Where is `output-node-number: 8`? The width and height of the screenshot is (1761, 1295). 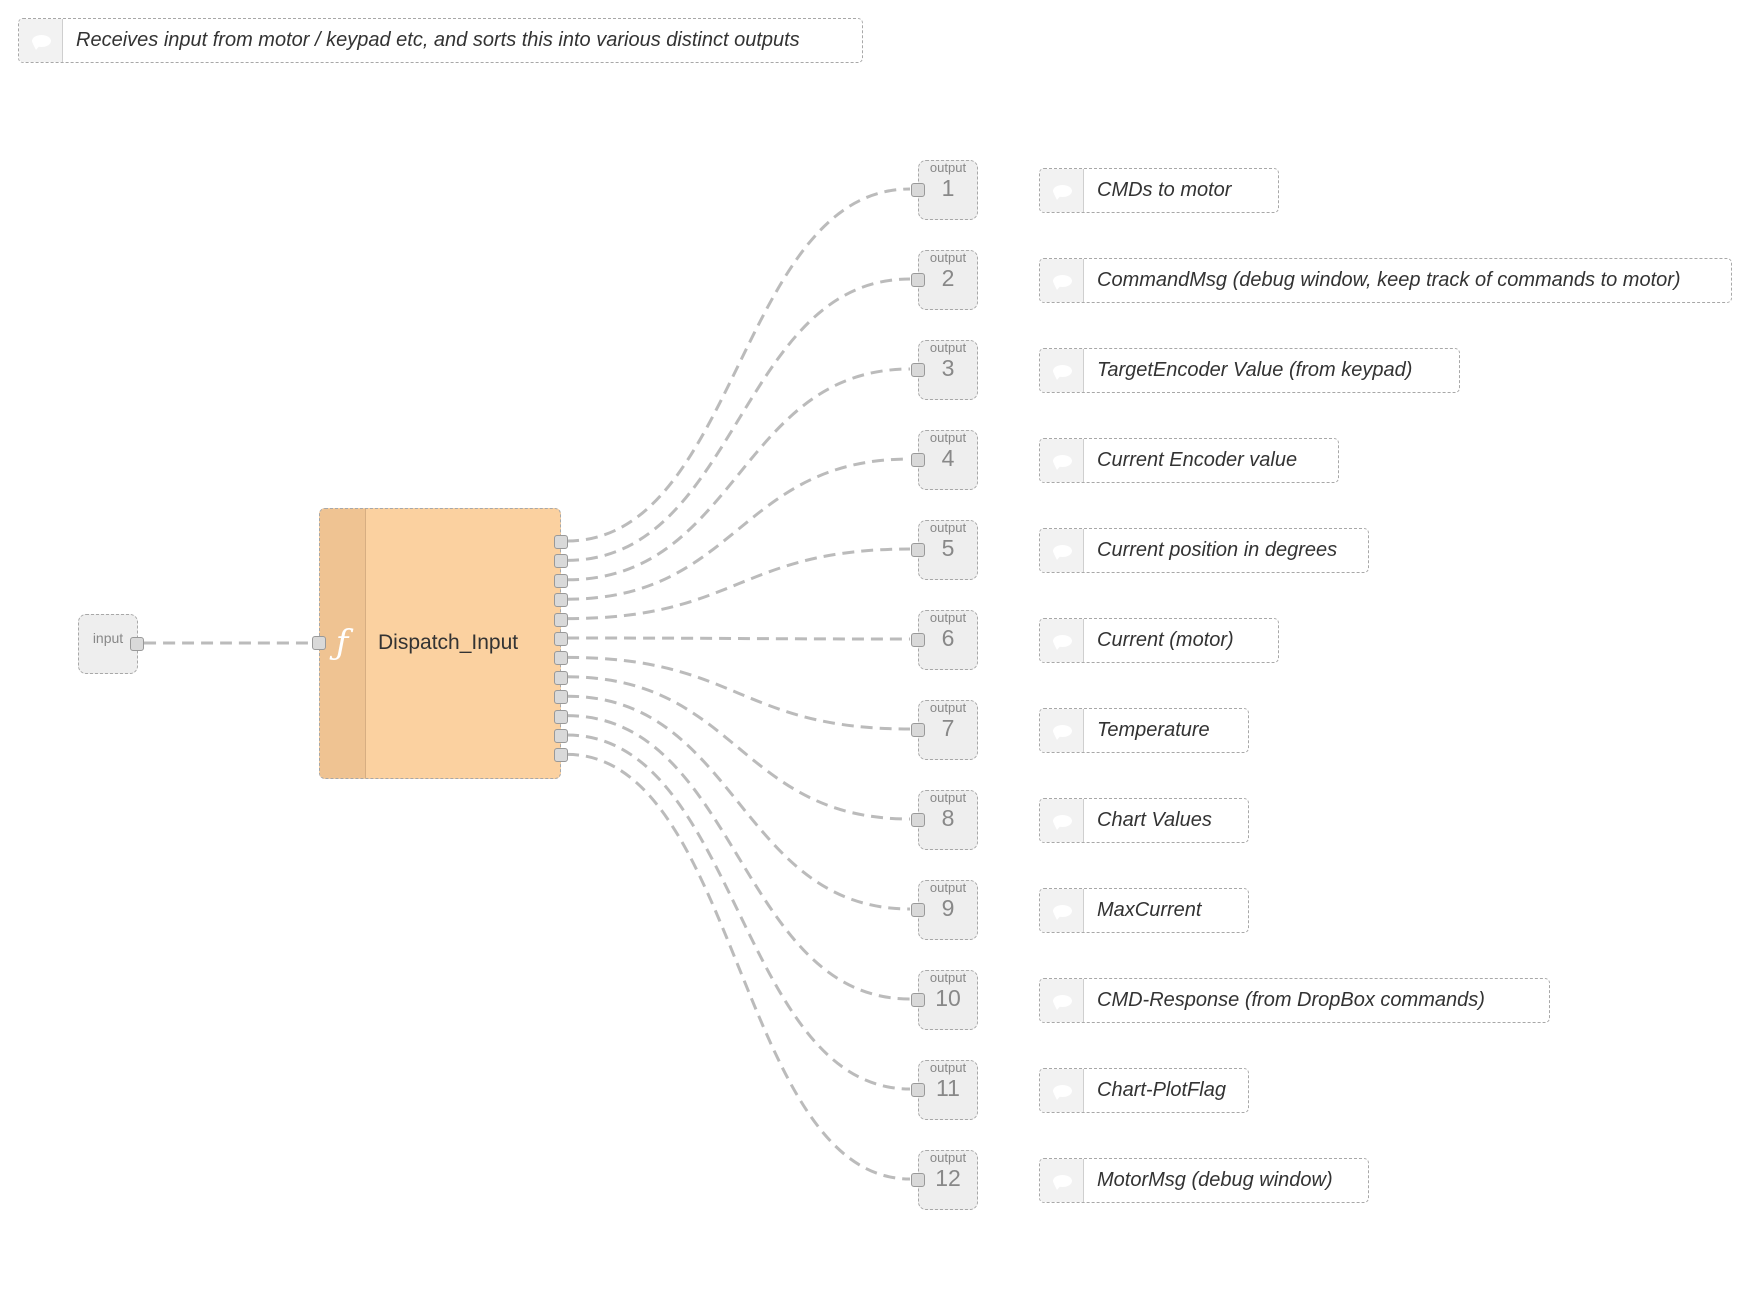 output-node-number: 8 is located at coordinates (948, 818).